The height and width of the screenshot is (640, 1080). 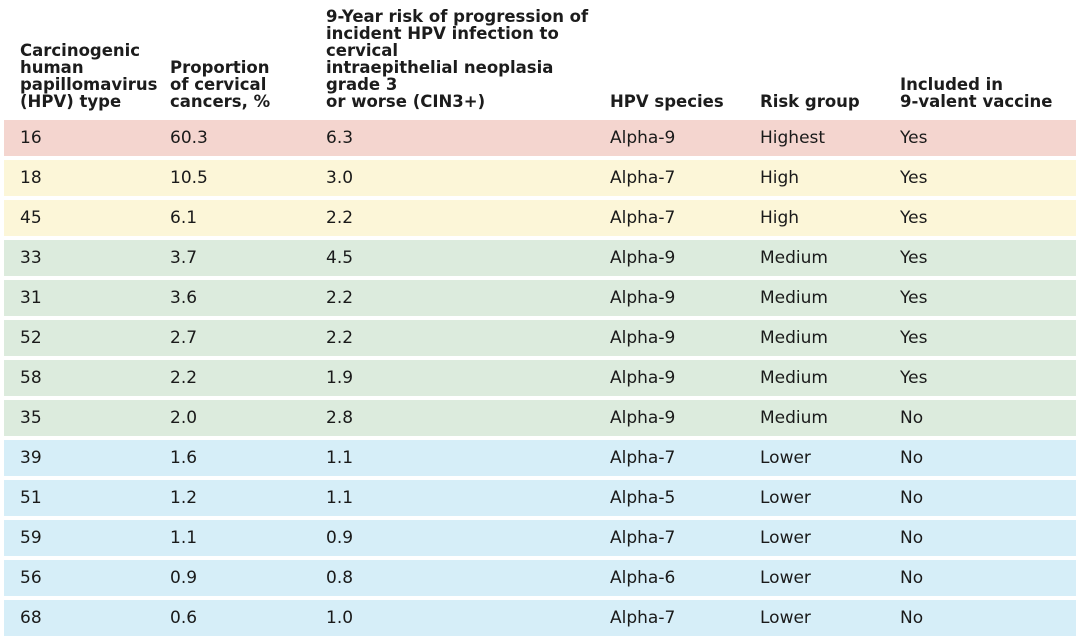 What do you see at coordinates (814, 138) in the screenshot?
I see `cell-risk-group: Highest` at bounding box center [814, 138].